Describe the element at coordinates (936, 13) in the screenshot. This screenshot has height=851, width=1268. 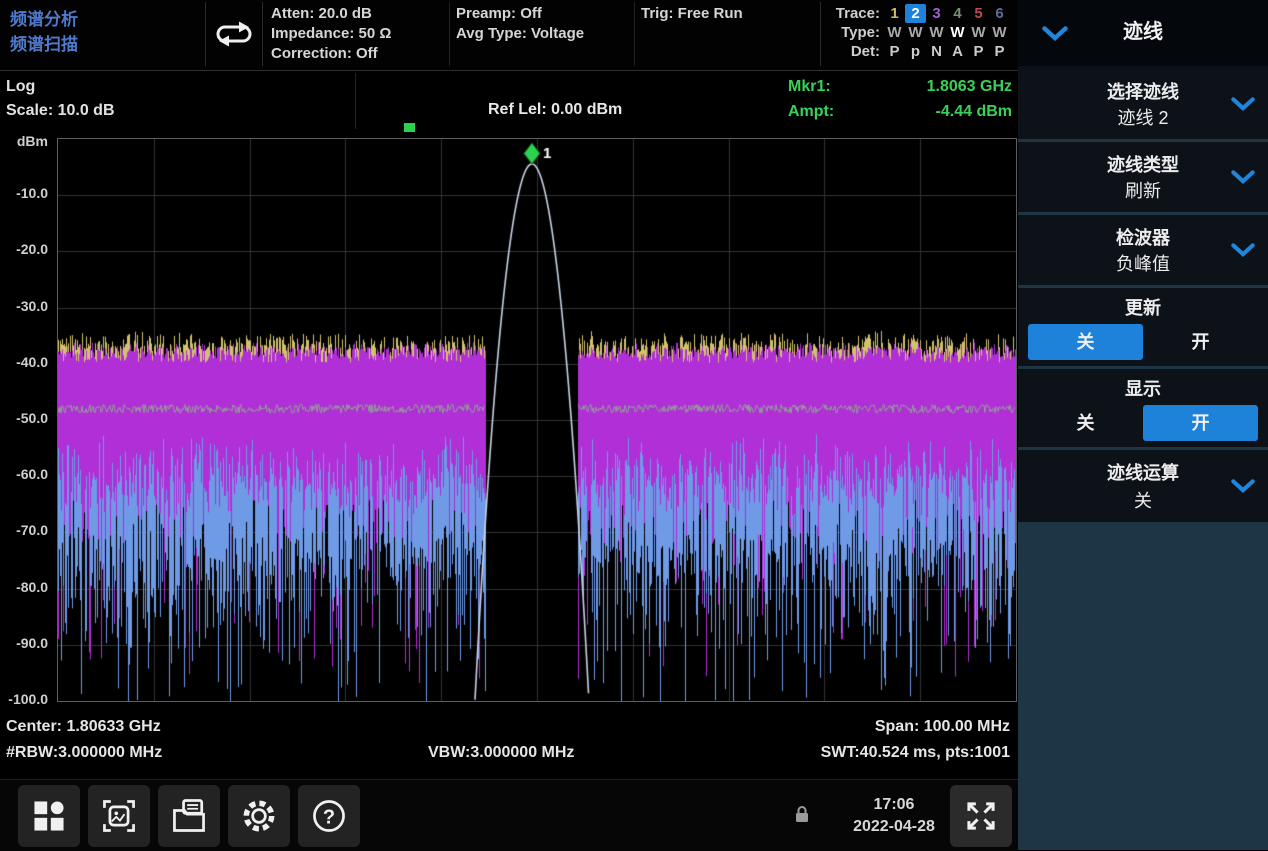
I see `trace-3-n: 3` at that location.